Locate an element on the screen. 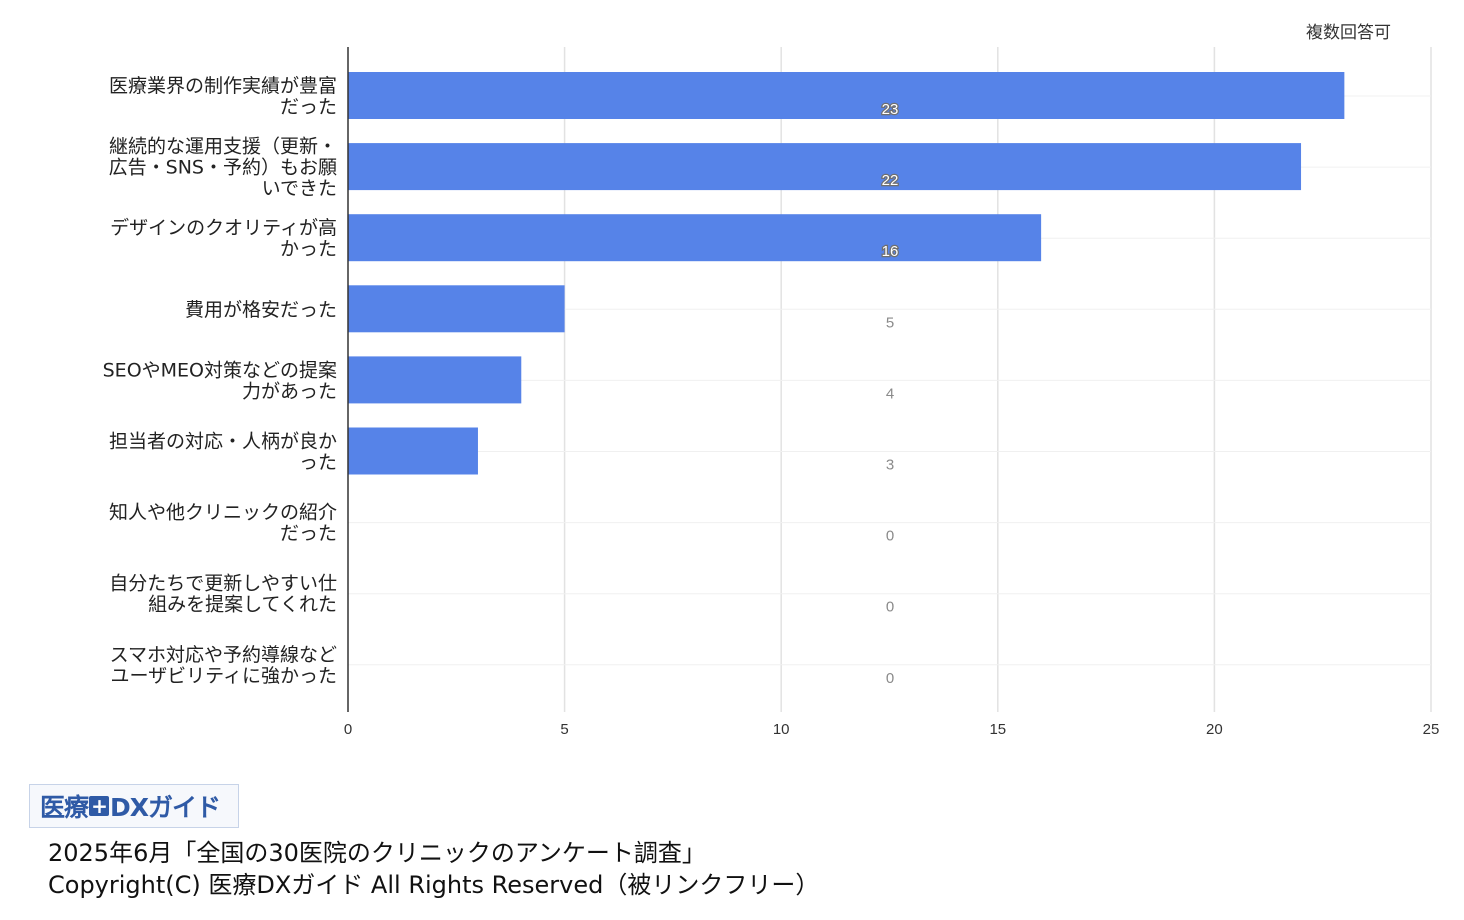 The width and height of the screenshot is (1464, 920). plus-icon: + is located at coordinates (99, 806).